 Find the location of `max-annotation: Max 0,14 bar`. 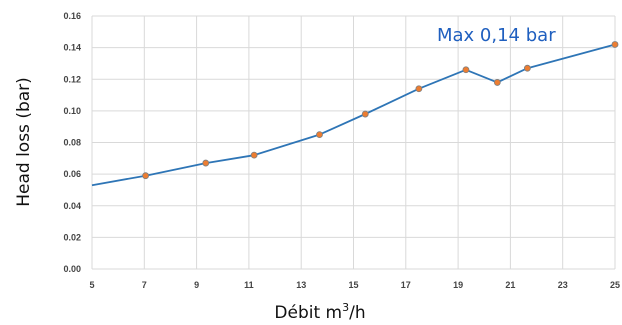

max-annotation: Max 0,14 bar is located at coordinates (496, 35).